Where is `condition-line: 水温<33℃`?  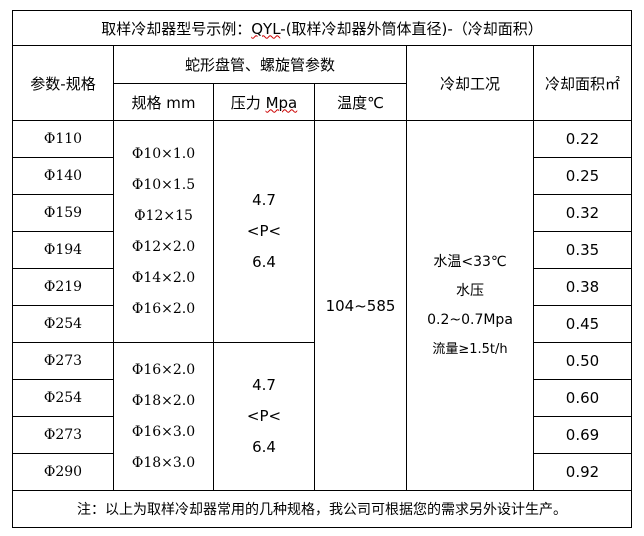 condition-line: 水温<33℃ is located at coordinates (470, 261).